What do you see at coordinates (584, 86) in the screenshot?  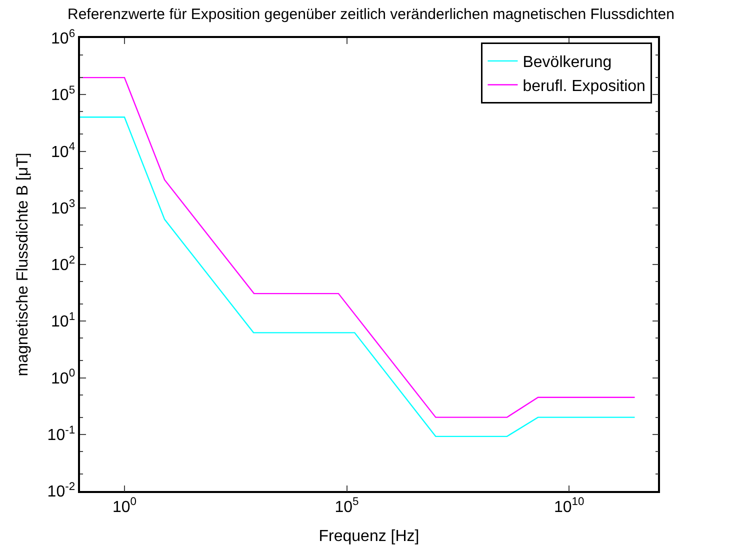 I see `legend-label: berufl. Exposition` at bounding box center [584, 86].